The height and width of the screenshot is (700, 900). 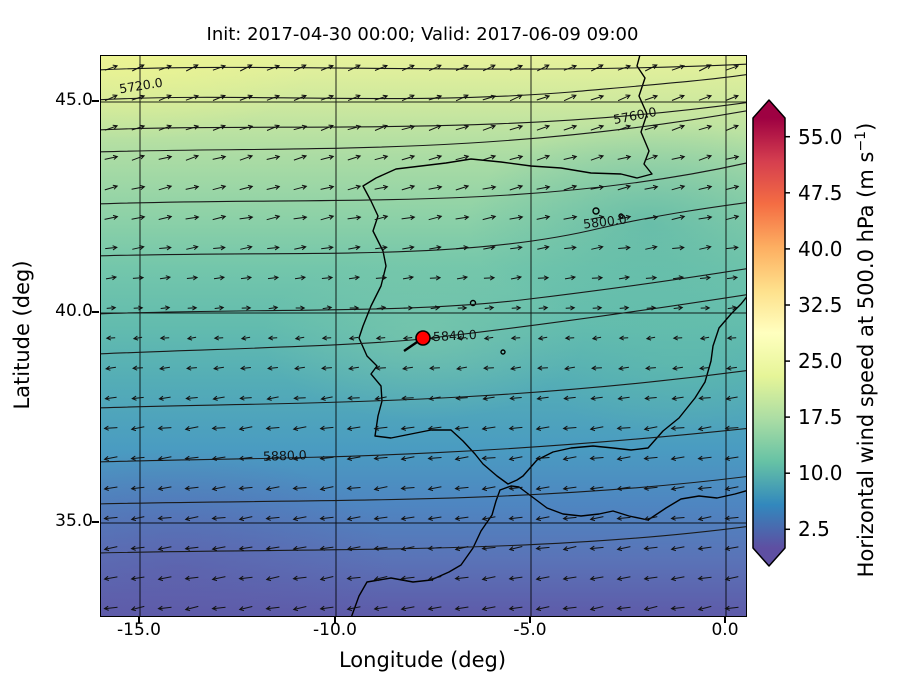 I want to click on location-marker, so click(x=423, y=338).